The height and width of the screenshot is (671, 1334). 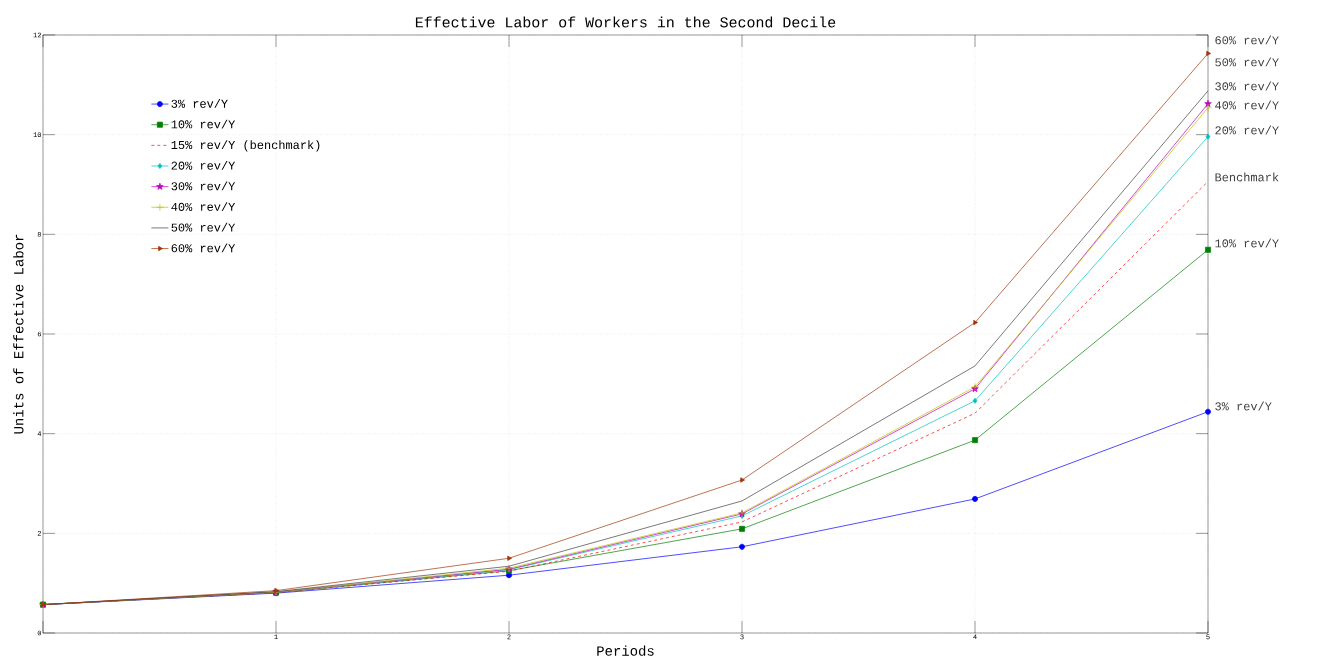 What do you see at coordinates (203, 248) in the screenshot?
I see `legend-label: 60% rev/Y` at bounding box center [203, 248].